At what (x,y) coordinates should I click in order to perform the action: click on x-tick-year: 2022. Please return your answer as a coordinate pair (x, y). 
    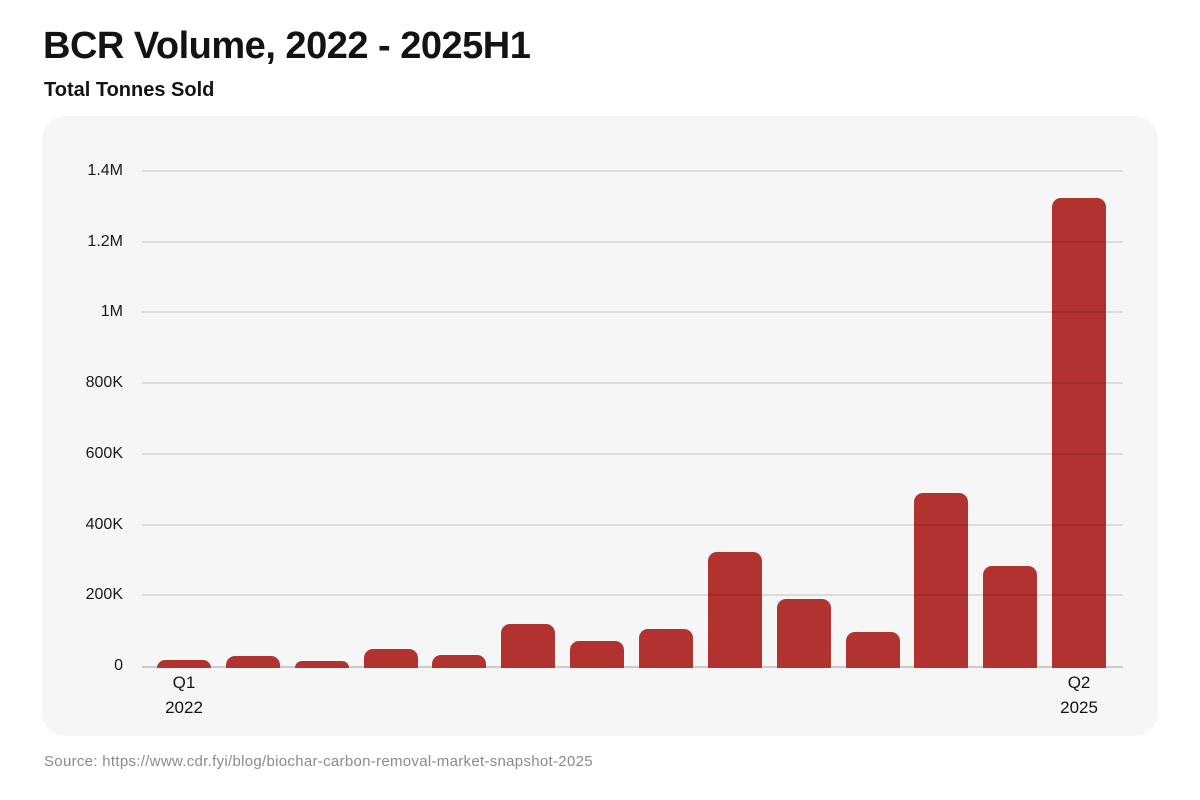
    Looking at the image, I should click on (184, 707).